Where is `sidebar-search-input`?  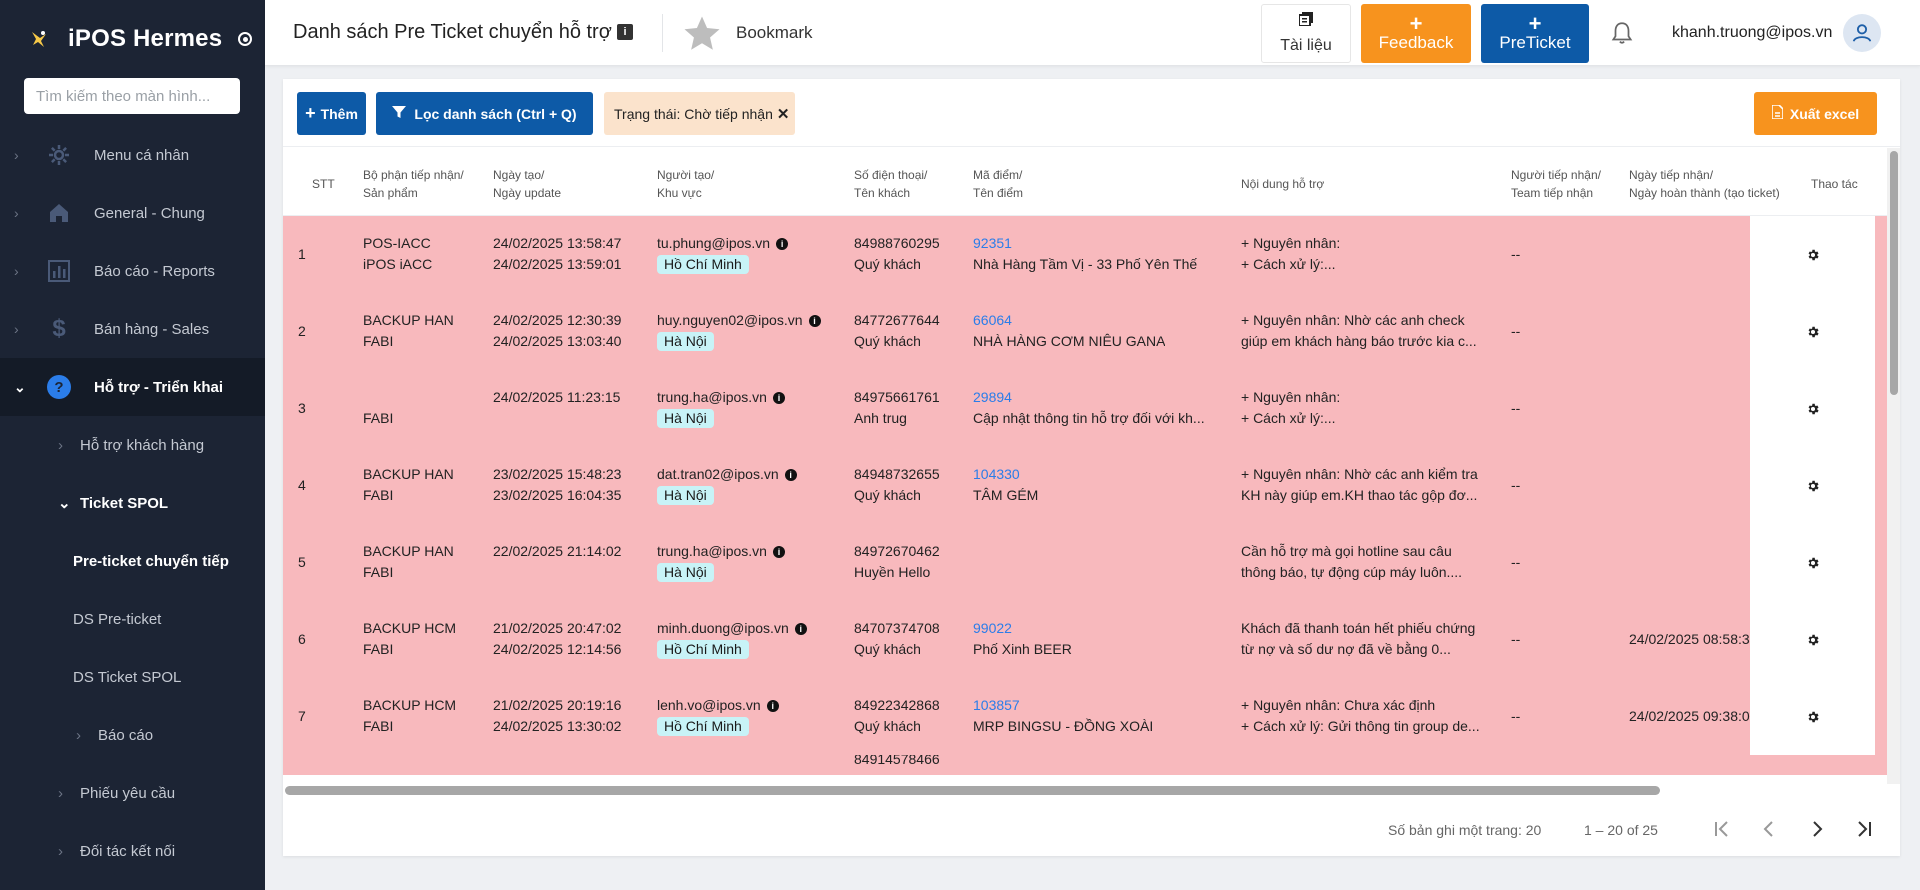
sidebar-search-input is located at coordinates (132, 96).